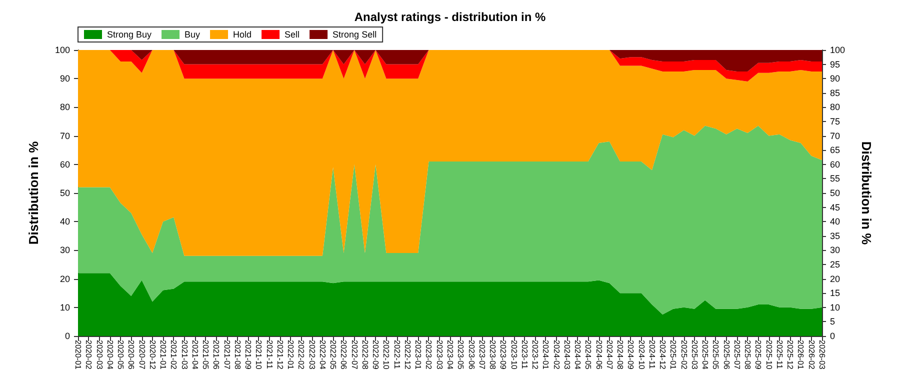  I want to click on x-tick-label: 2021-02, so click(173, 355).